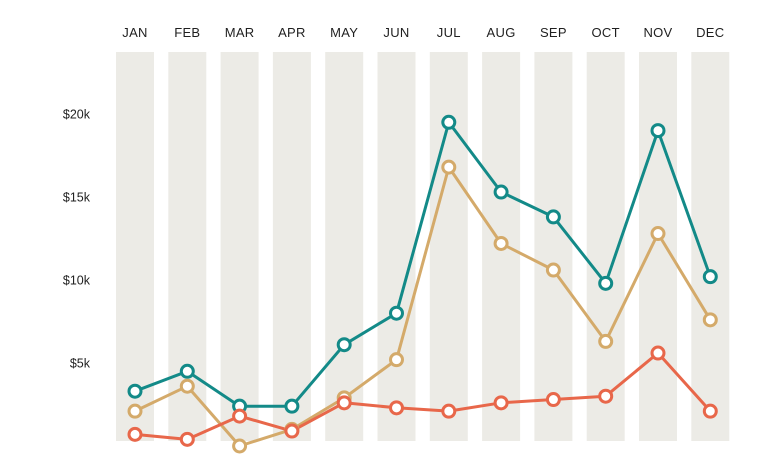 The image size is (768, 457). I want to click on y-tick-label: $20k, so click(77, 115).